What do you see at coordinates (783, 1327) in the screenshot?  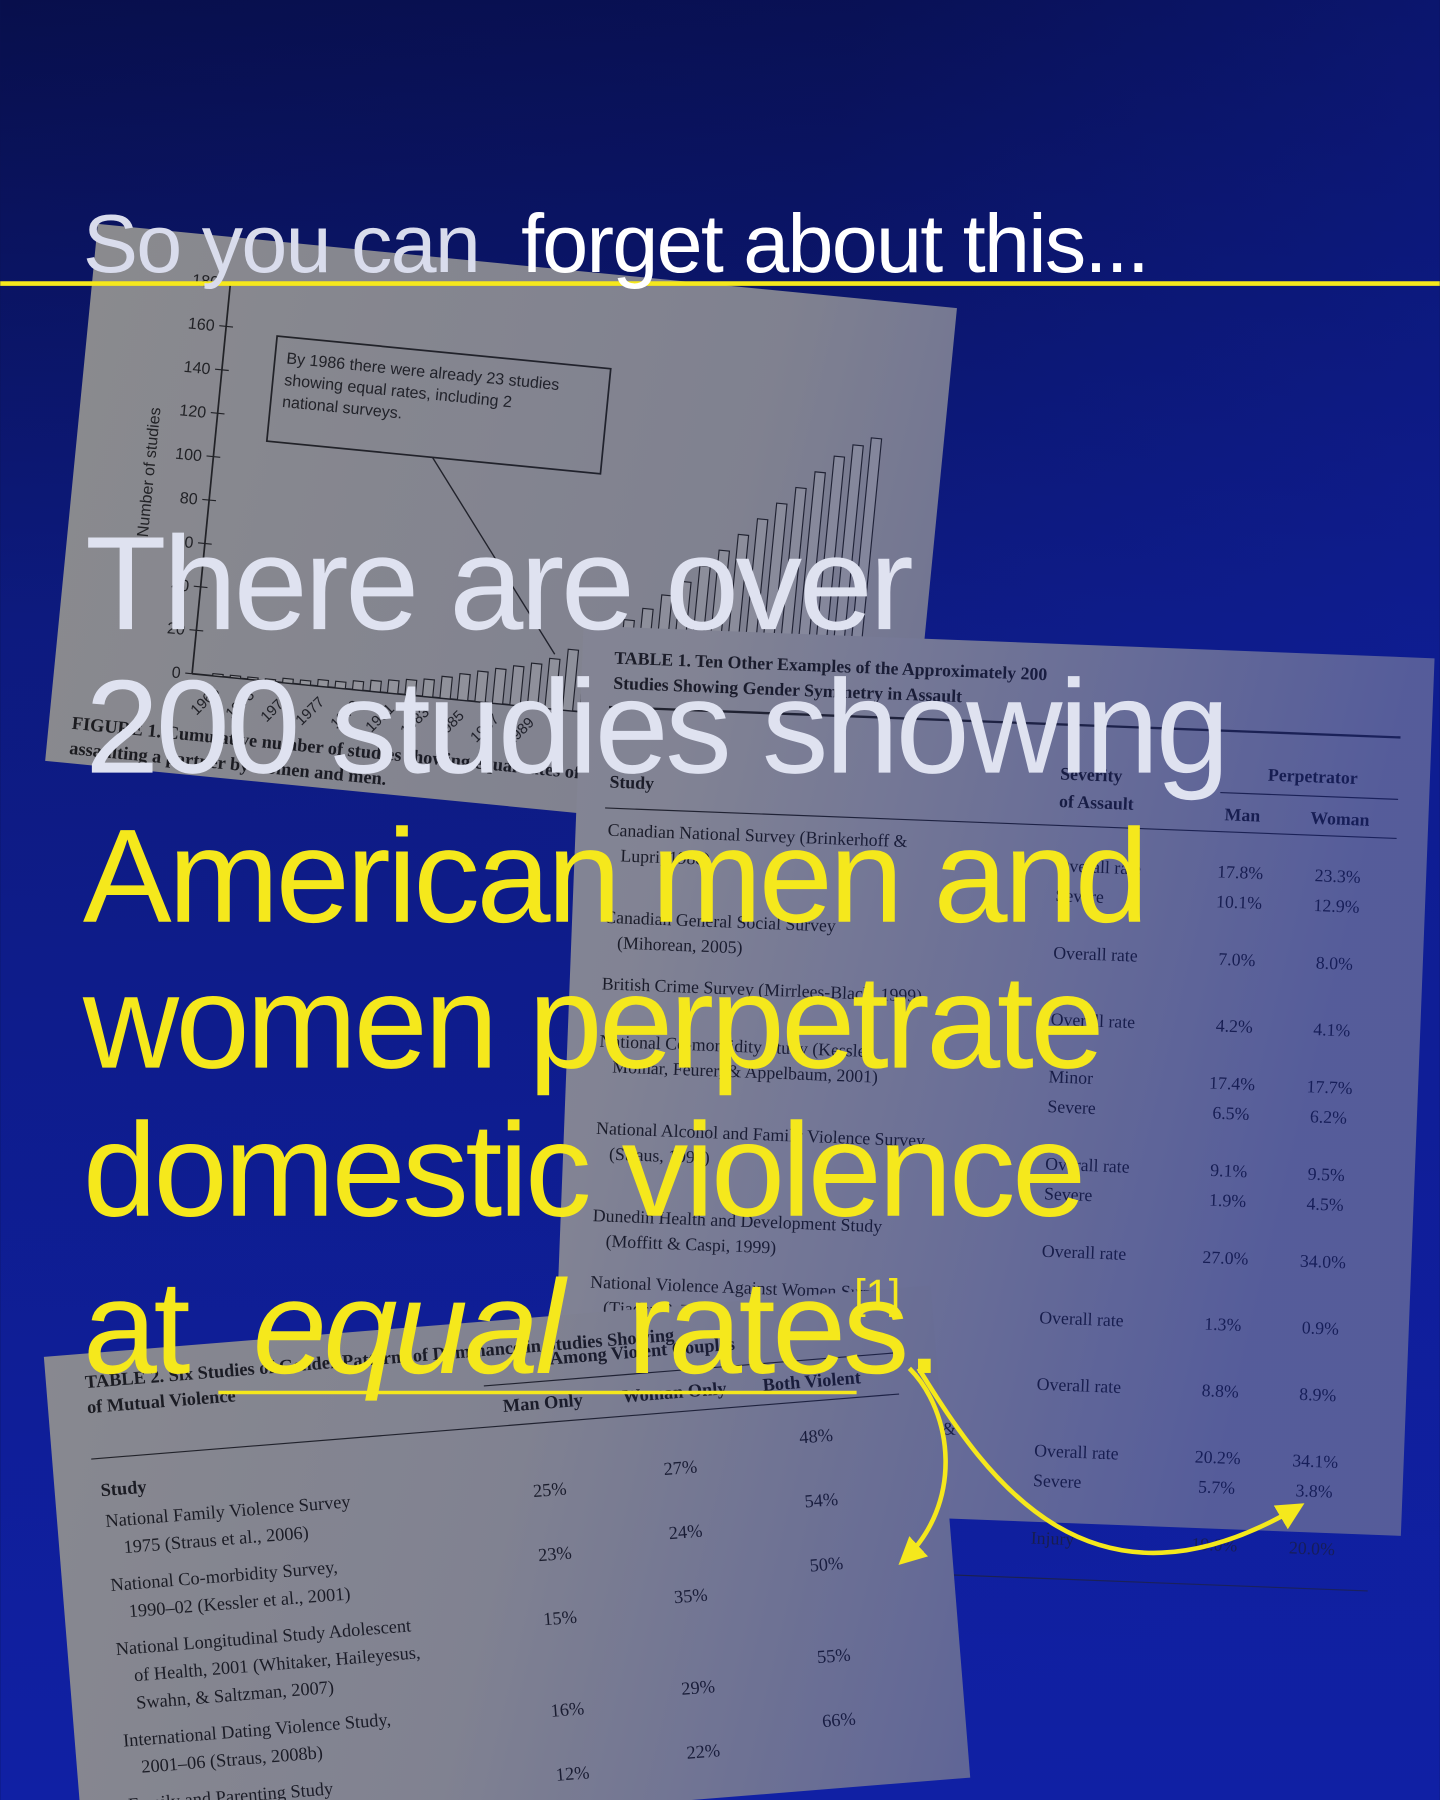 I see `headline-word: rates.` at bounding box center [783, 1327].